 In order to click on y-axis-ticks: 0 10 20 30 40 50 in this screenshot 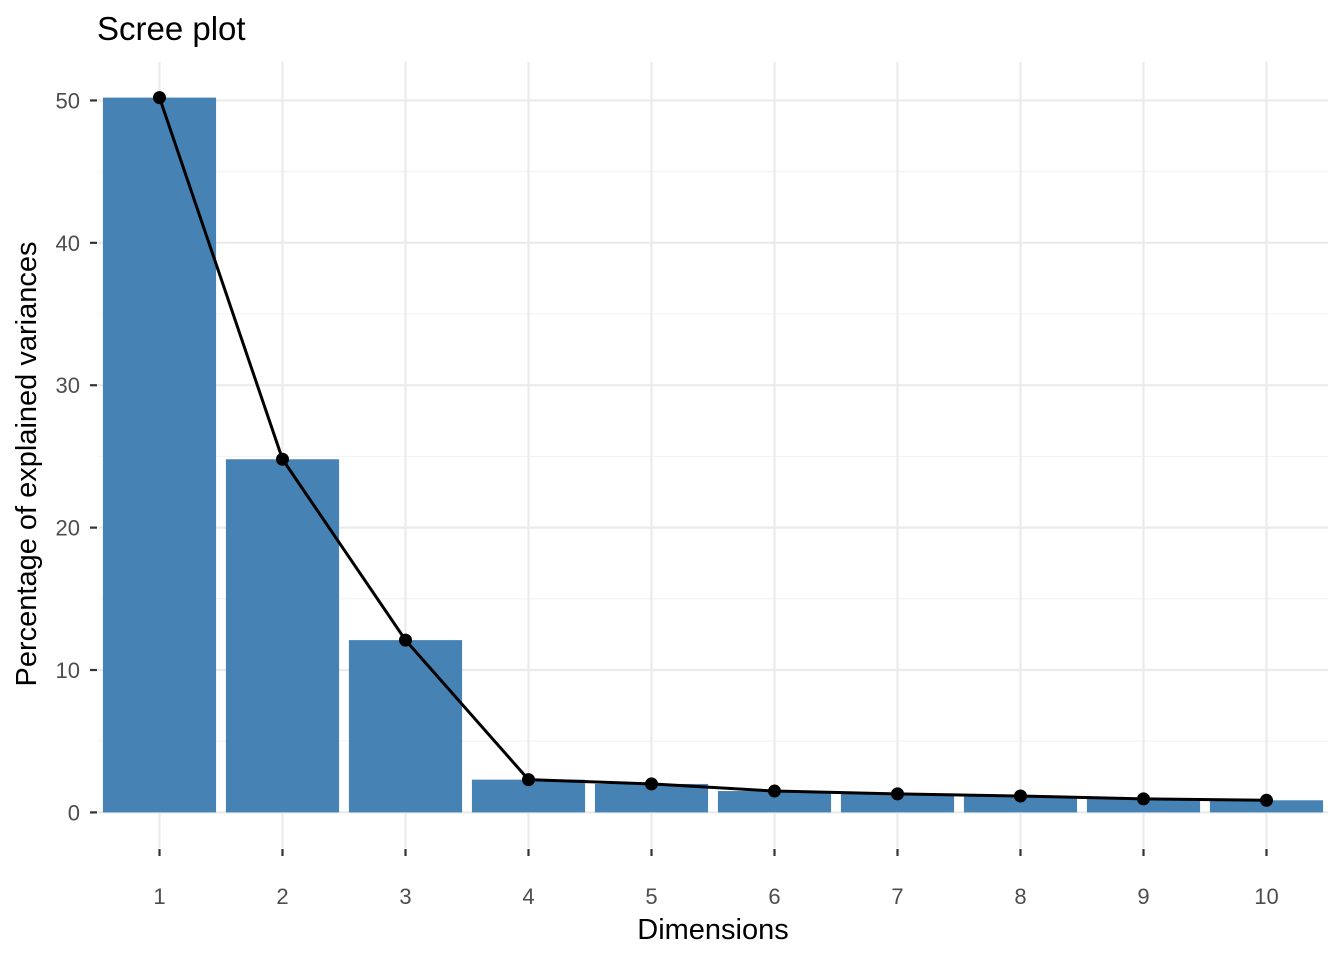, I will do `click(76, 456)`.